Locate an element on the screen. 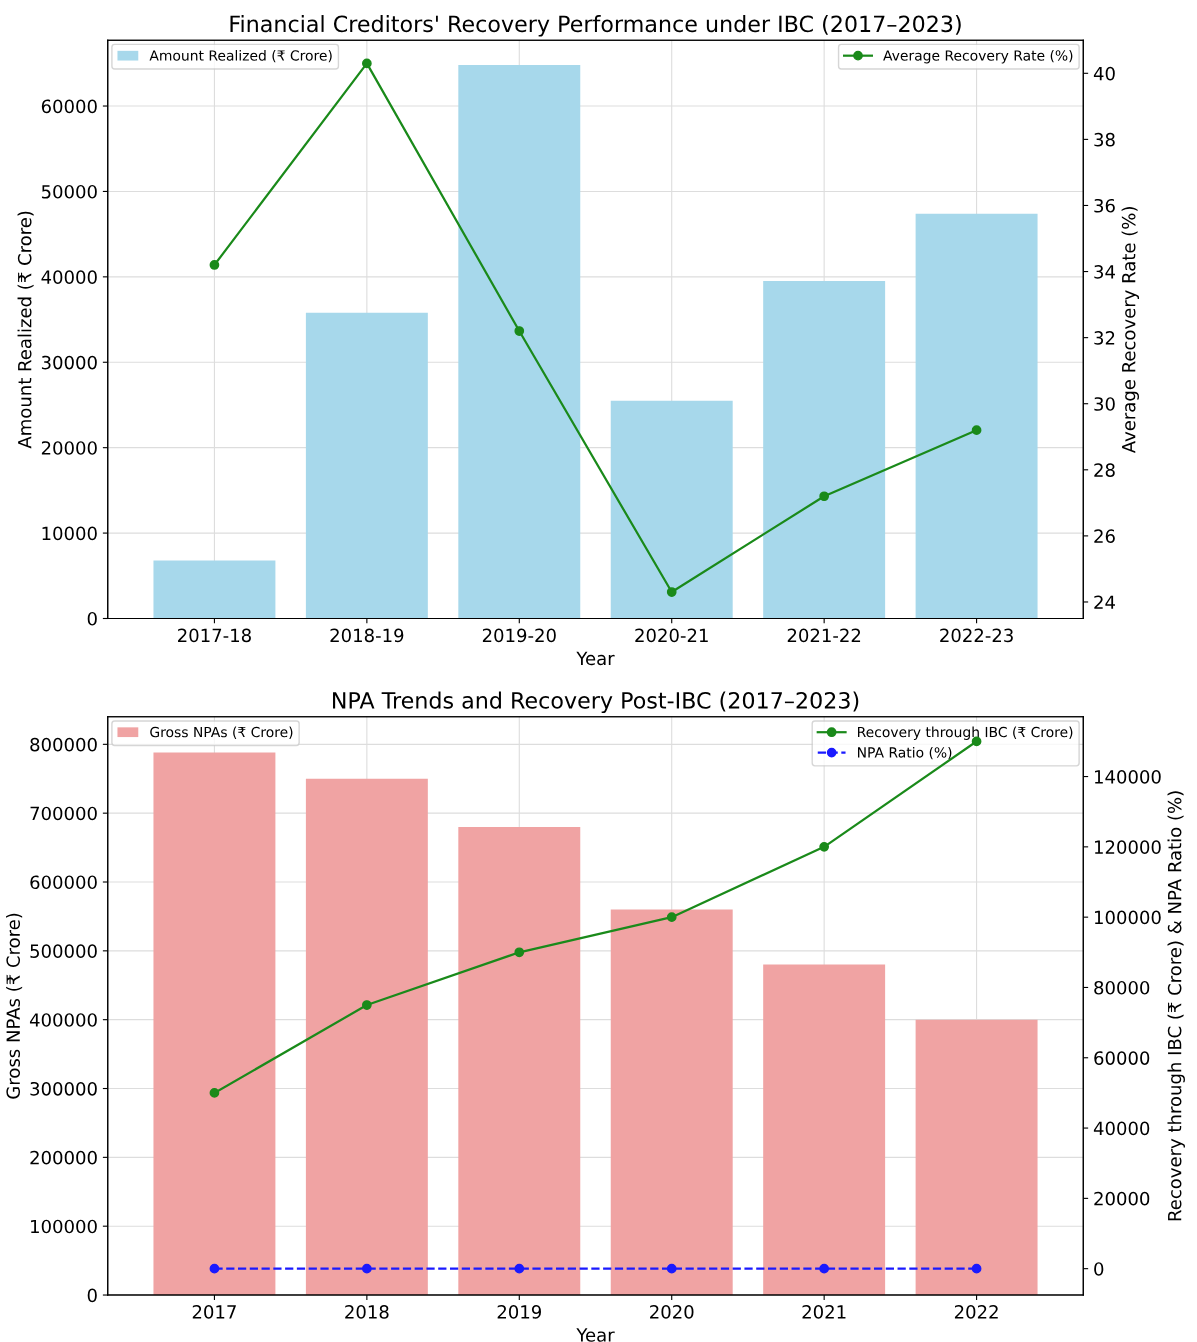 The width and height of the screenshot is (1197, 1342). y-tick-label: 400000 is located at coordinates (63, 1020).